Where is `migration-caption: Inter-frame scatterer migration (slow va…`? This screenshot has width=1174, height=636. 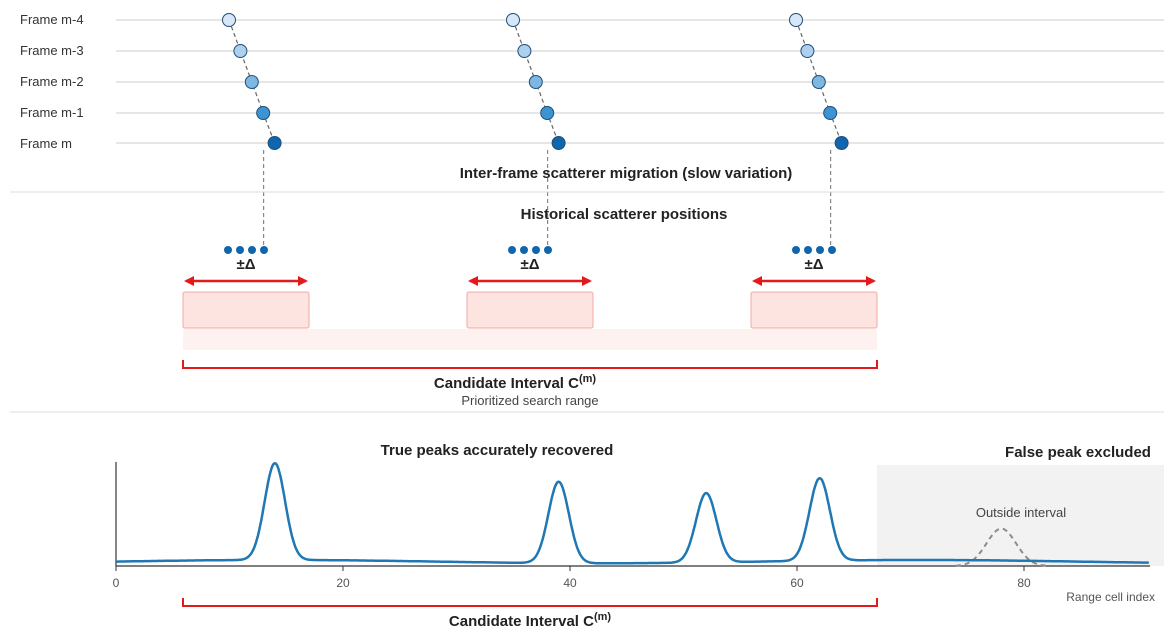 migration-caption: Inter-frame scatterer migration (slow va… is located at coordinates (626, 173).